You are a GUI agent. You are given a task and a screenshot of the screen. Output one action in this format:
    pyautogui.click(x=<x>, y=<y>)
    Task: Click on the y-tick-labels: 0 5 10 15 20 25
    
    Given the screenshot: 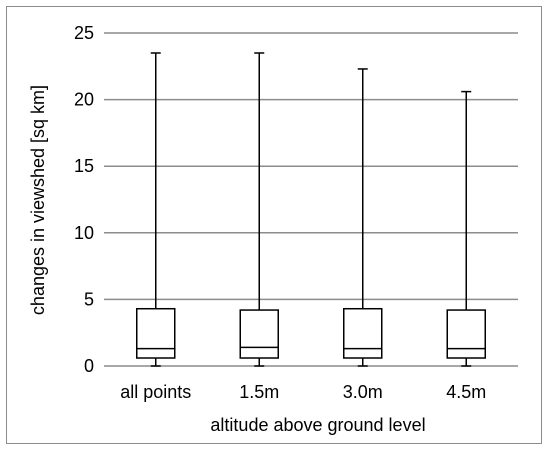 What is the action you would take?
    pyautogui.click(x=84, y=199)
    